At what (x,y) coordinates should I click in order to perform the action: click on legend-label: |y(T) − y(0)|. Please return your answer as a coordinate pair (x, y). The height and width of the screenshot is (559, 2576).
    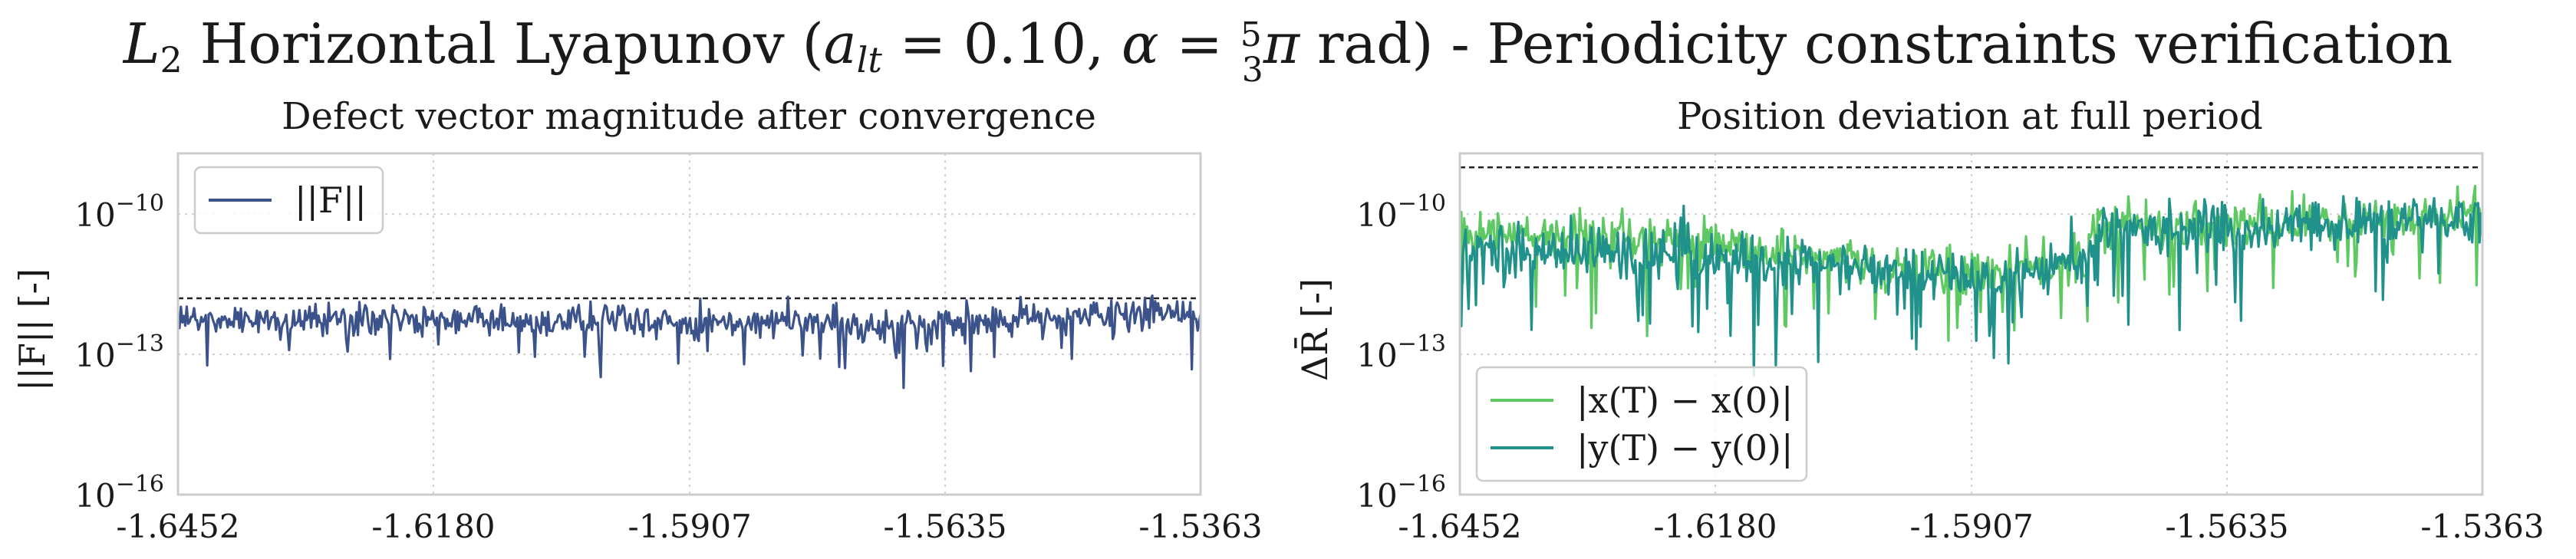
    Looking at the image, I should click on (1685, 448).